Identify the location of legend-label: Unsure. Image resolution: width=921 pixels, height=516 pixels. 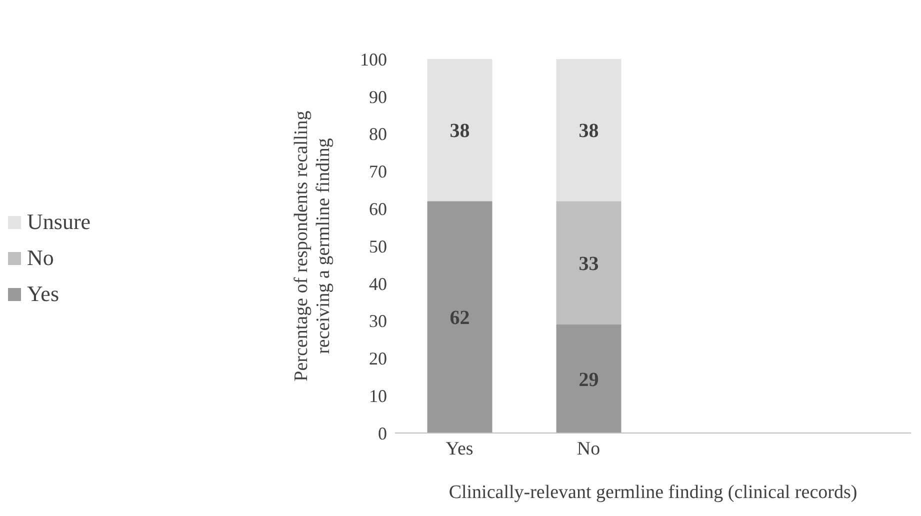
(59, 222).